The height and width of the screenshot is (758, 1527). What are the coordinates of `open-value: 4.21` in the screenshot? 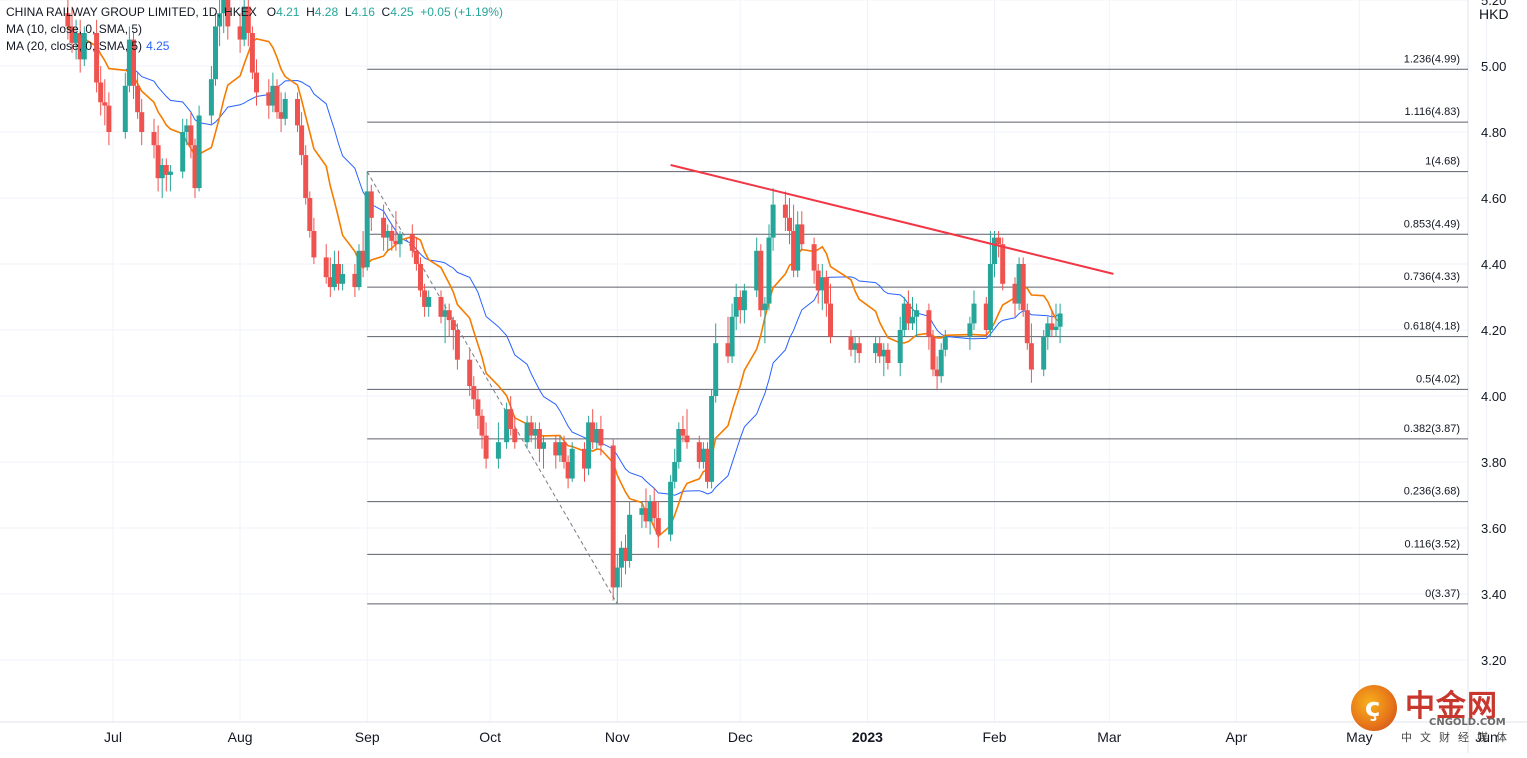 It's located at (288, 12).